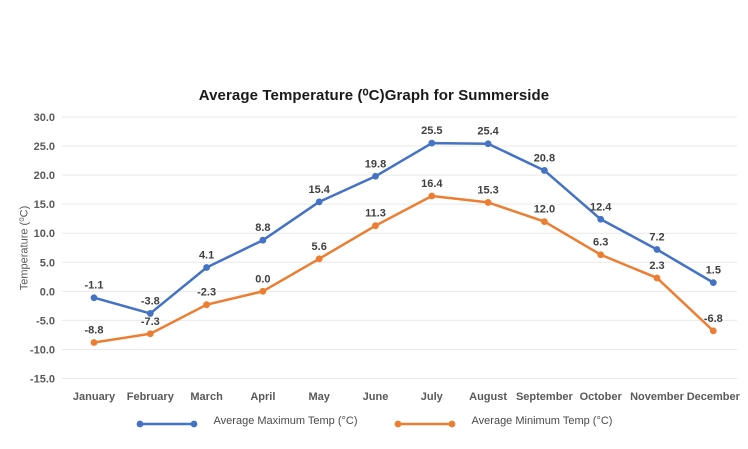 The image size is (748, 449). Describe the element at coordinates (319, 397) in the screenshot. I see `x-tick-label: May` at that location.